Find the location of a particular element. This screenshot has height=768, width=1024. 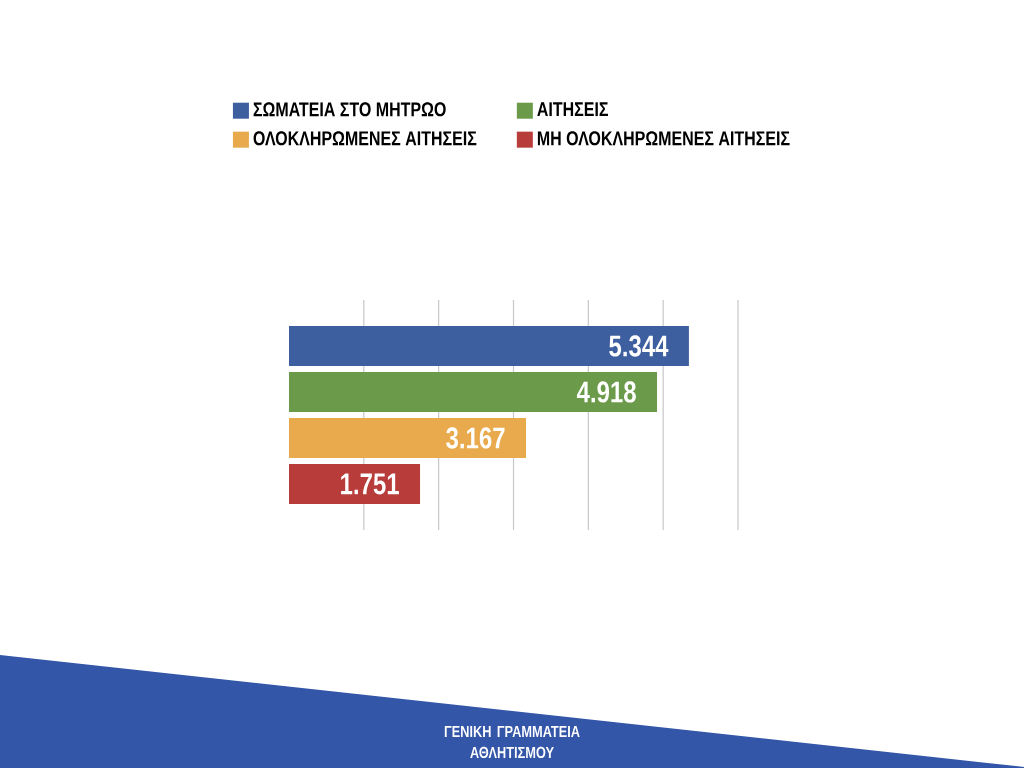

legend-label: ΣΩΜΑΤΕΙΑ ΣΤΟ ΜΗΤΡΩΟ is located at coordinates (349, 109).